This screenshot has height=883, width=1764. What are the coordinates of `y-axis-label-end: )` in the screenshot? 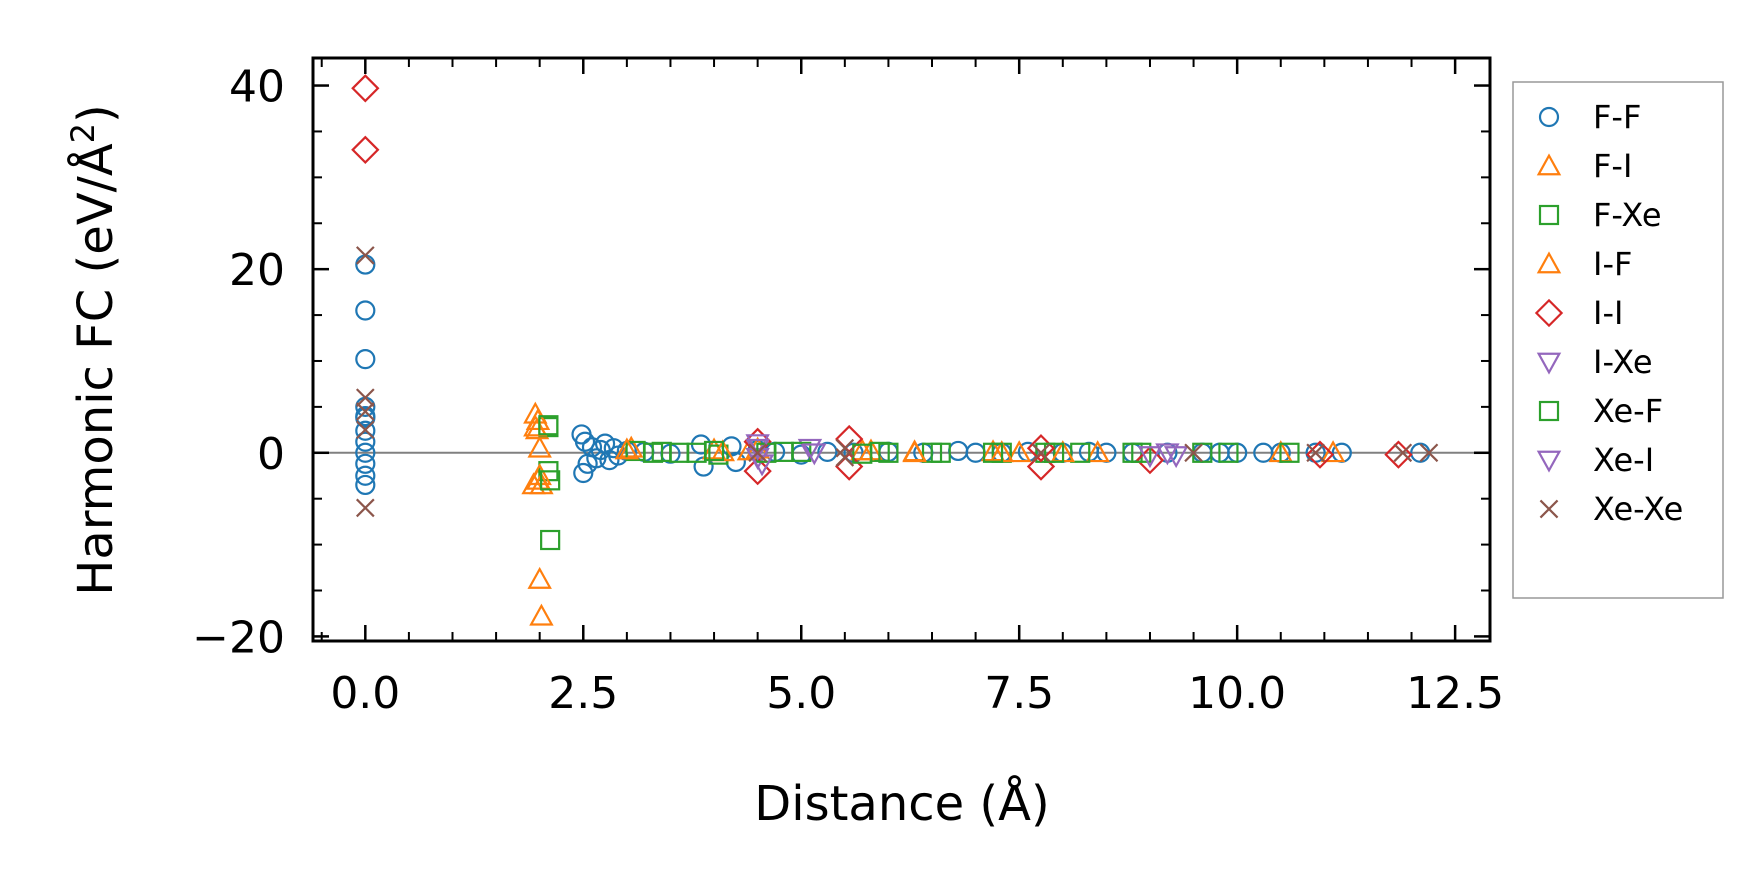 It's located at (96, 113).